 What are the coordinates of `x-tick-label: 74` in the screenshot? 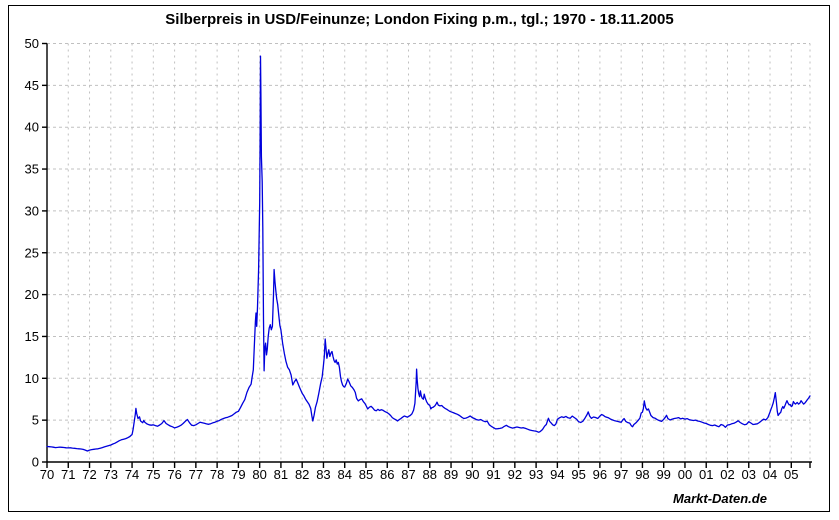 It's located at (132, 474).